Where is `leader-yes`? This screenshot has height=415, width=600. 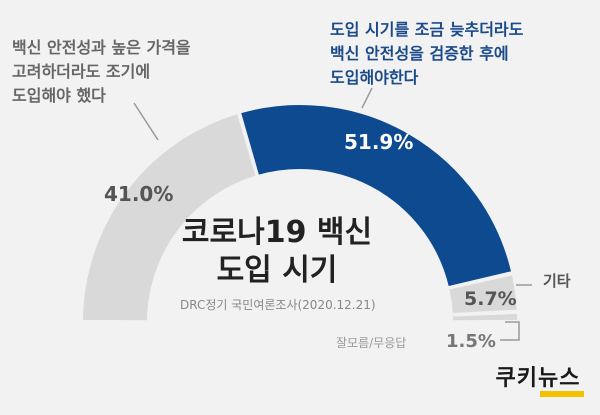
leader-yes is located at coordinates (367, 98).